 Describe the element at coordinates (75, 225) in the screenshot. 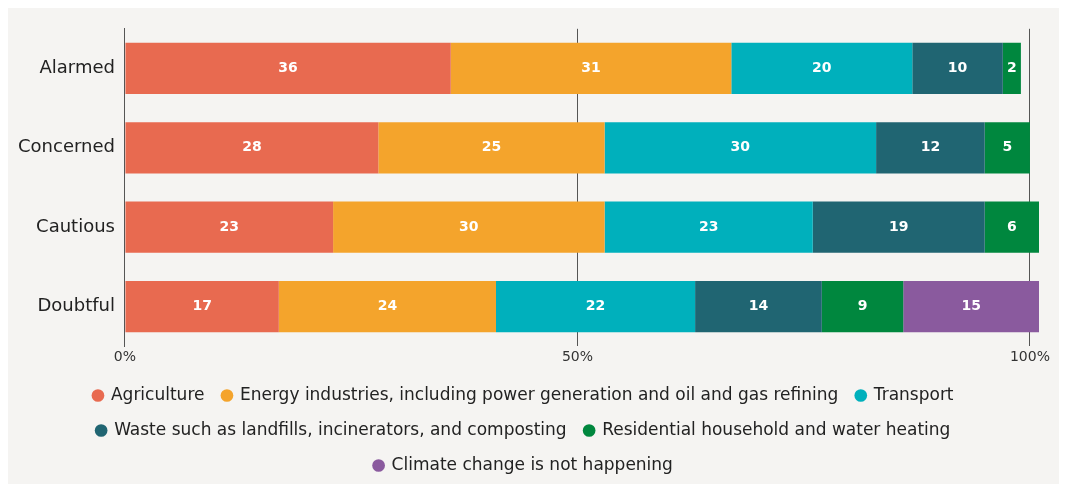

I see `y-tick-label: Cautious` at that location.